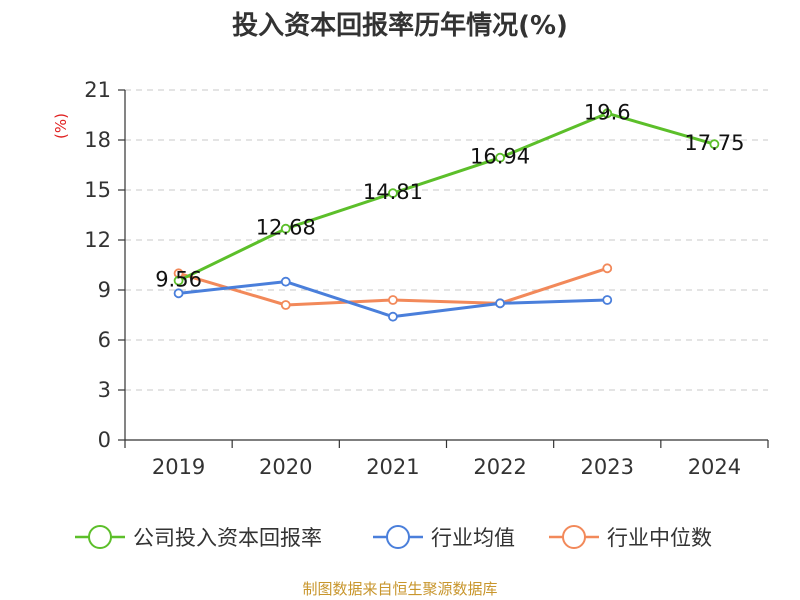  Describe the element at coordinates (227, 538) in the screenshot. I see `legend-label: 公司投入资本回报率` at that location.